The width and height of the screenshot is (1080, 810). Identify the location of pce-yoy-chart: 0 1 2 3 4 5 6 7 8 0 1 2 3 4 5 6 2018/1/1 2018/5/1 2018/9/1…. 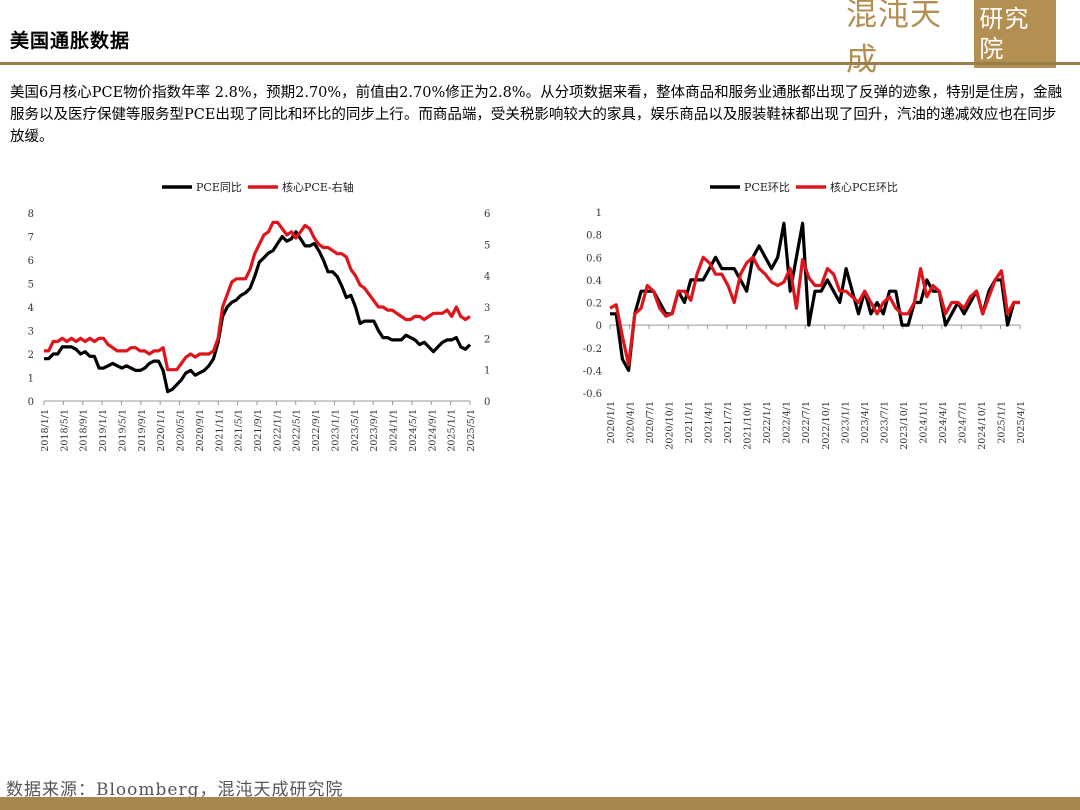
(259, 316).